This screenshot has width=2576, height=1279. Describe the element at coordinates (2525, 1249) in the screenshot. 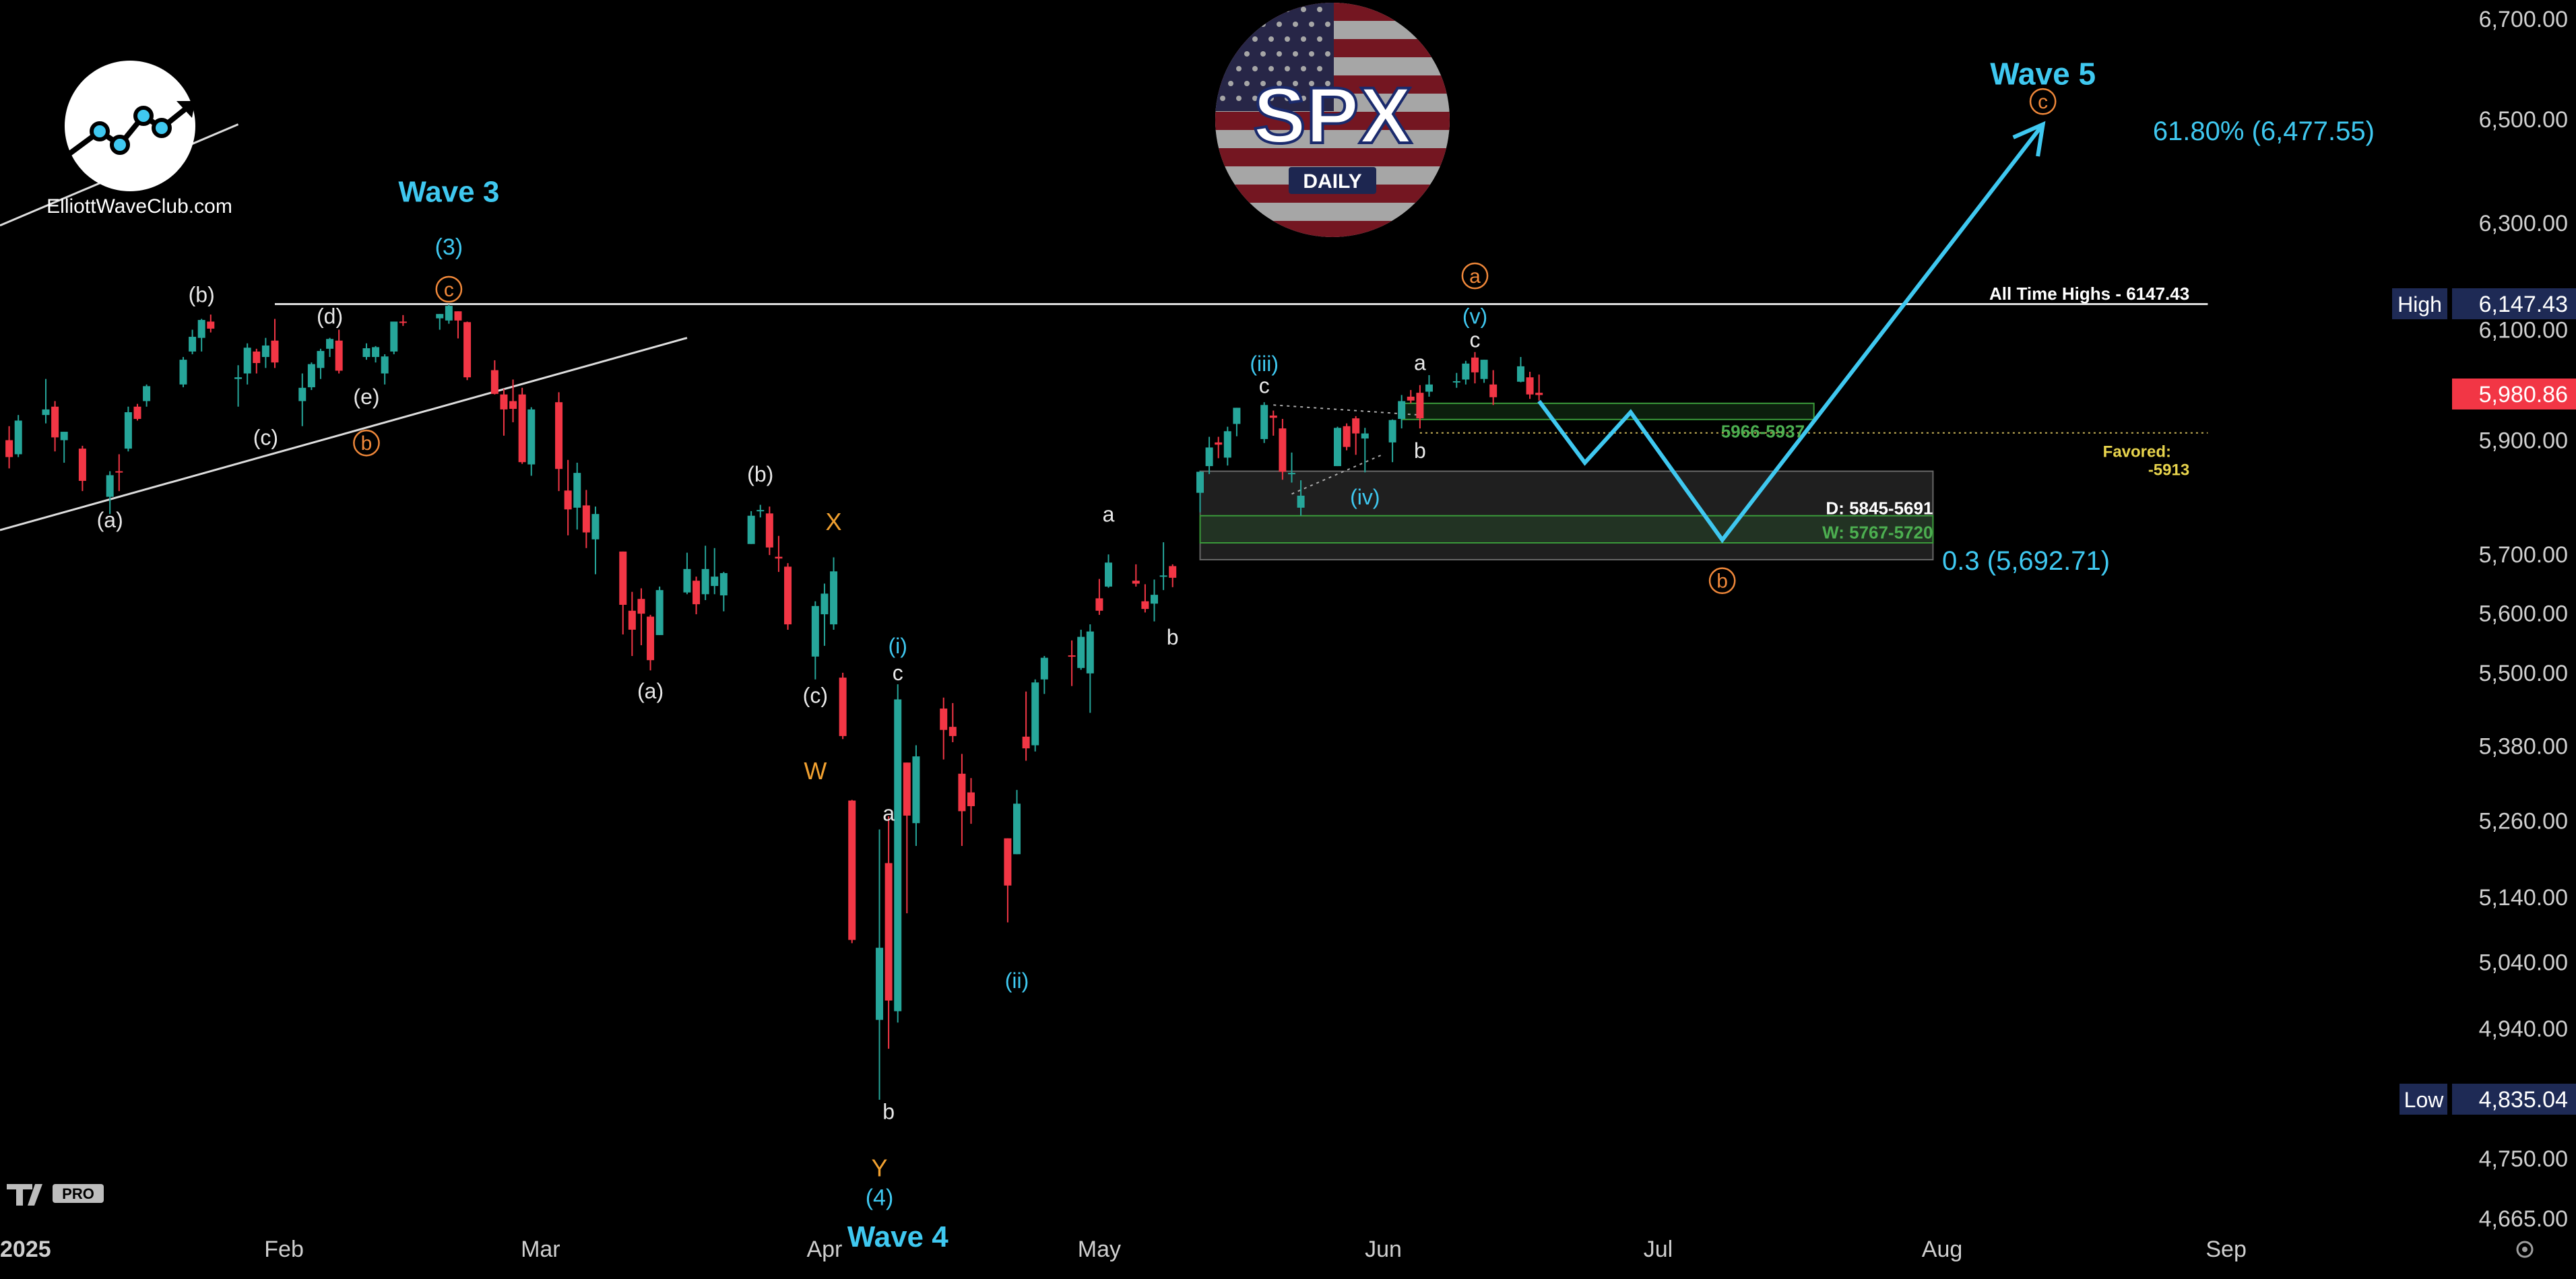

I see `settings-gear-icon` at that location.